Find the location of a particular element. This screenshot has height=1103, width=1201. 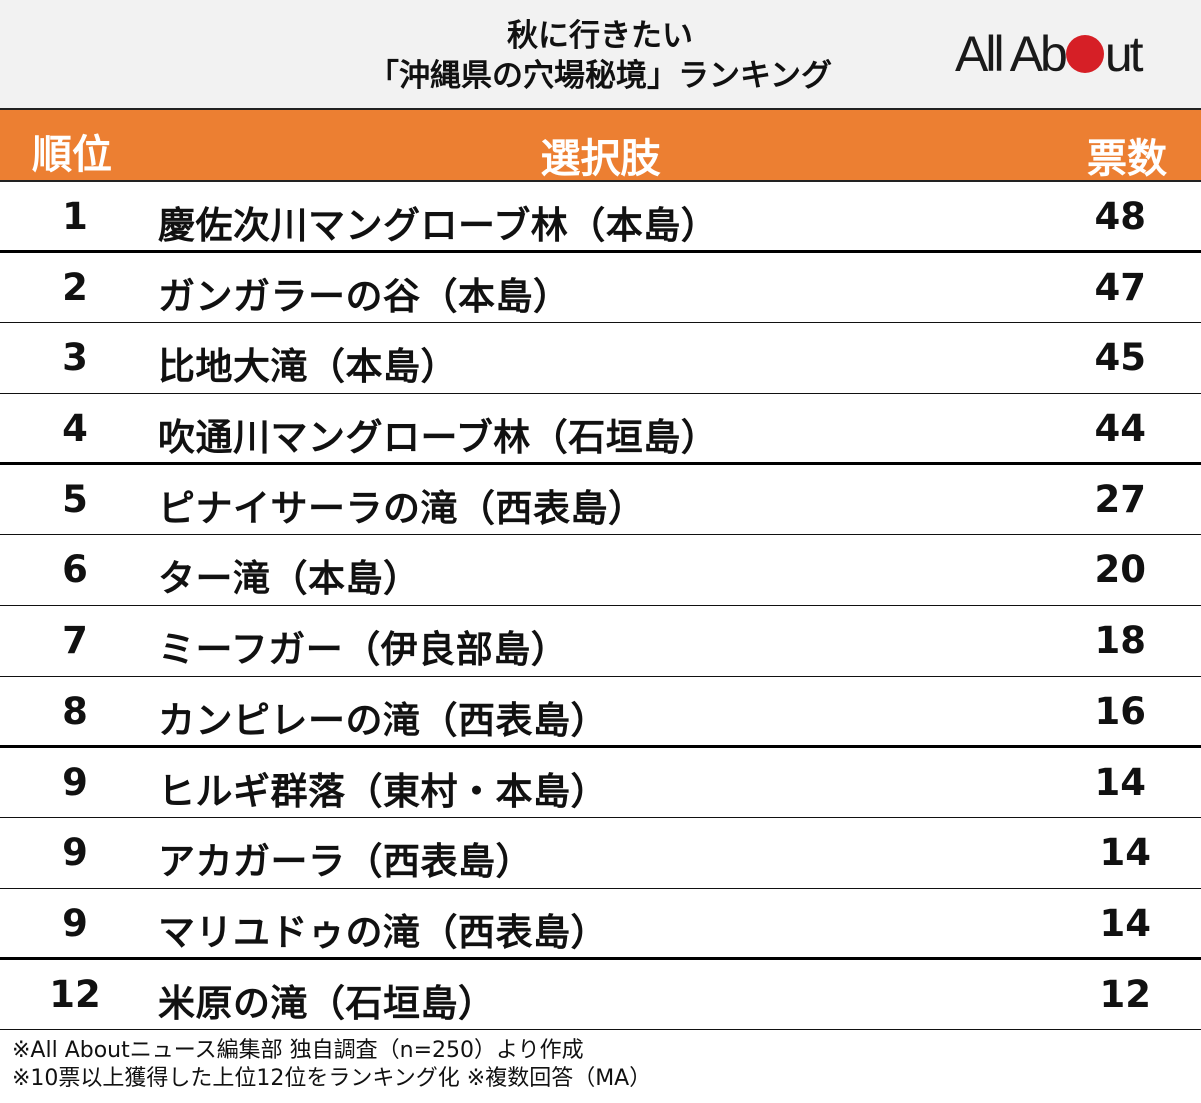

table-row: 4 吹通川マングローブ林（石垣島） 44 is located at coordinates (600, 429).